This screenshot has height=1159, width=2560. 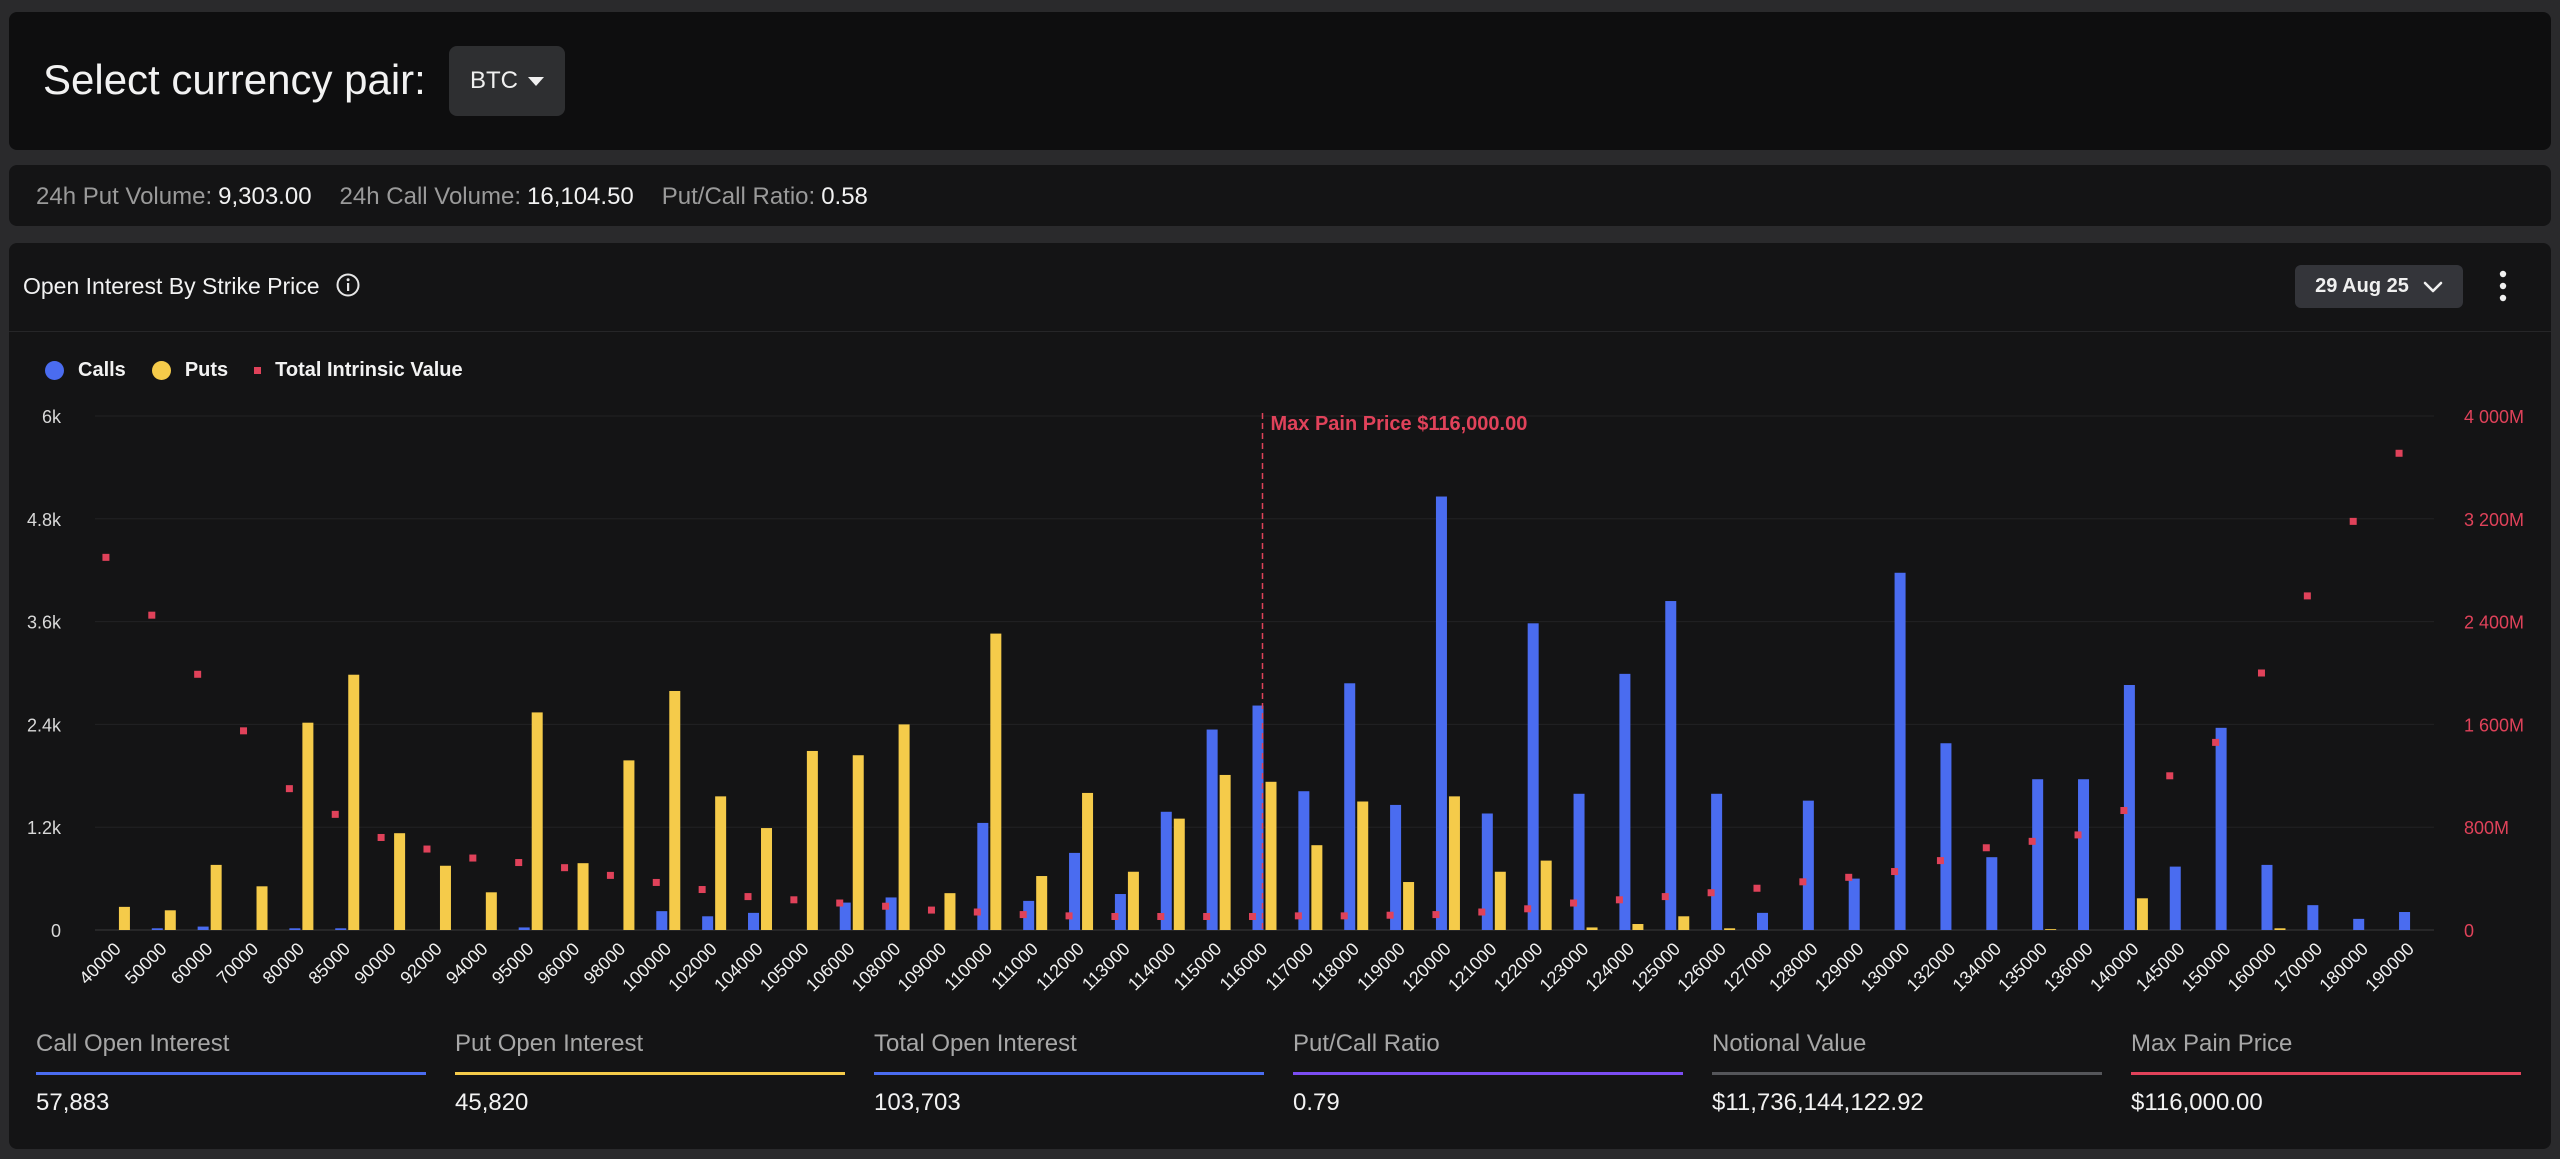 What do you see at coordinates (646, 967) in the screenshot?
I see `x-tick-label: 100000` at bounding box center [646, 967].